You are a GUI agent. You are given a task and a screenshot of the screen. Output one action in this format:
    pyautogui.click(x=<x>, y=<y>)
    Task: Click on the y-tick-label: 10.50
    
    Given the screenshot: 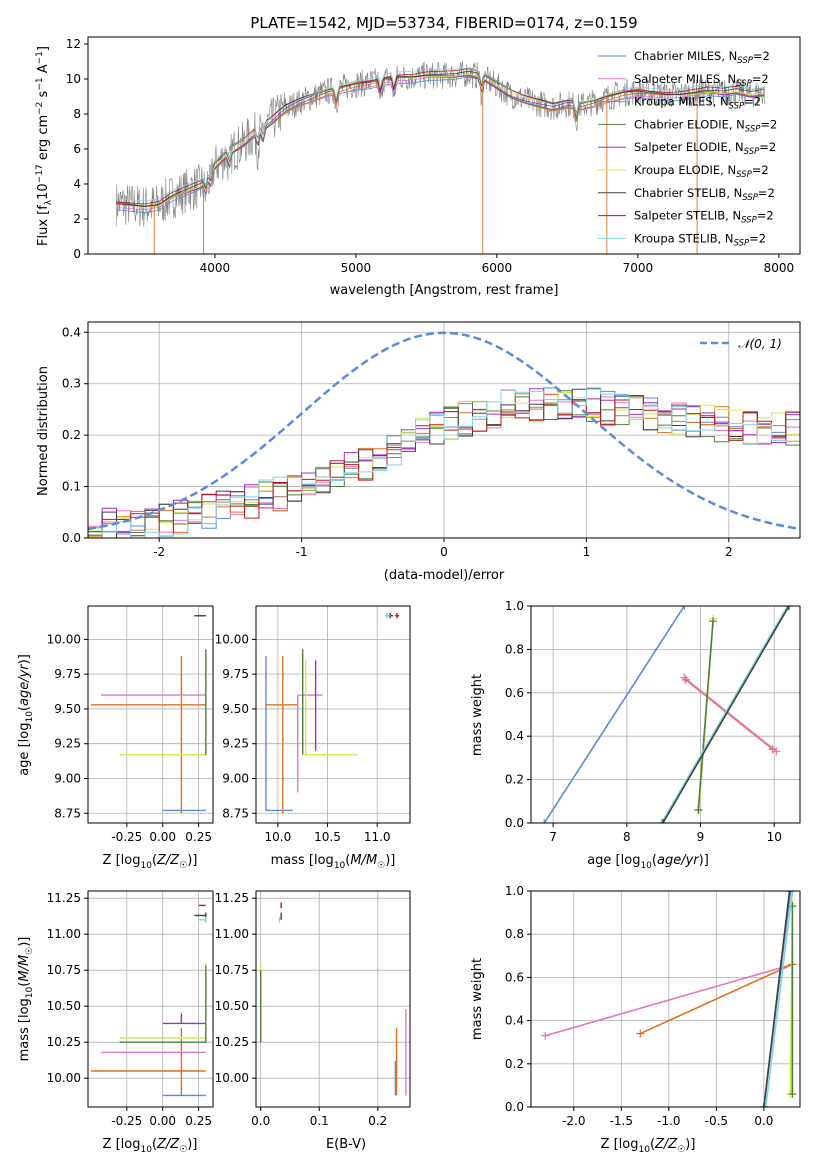 What is the action you would take?
    pyautogui.click(x=64, y=1006)
    